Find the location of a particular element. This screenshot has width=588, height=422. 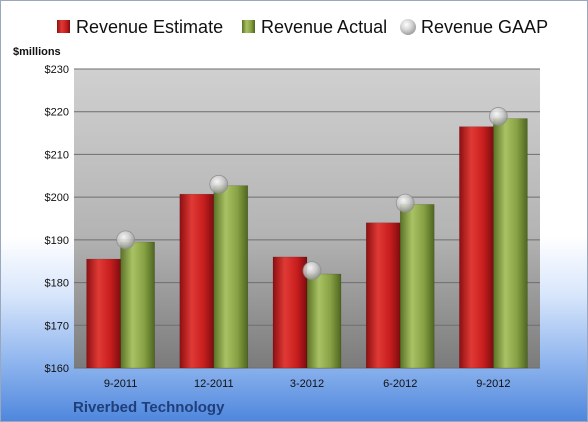

y-tick-label: $230 is located at coordinates (57, 70).